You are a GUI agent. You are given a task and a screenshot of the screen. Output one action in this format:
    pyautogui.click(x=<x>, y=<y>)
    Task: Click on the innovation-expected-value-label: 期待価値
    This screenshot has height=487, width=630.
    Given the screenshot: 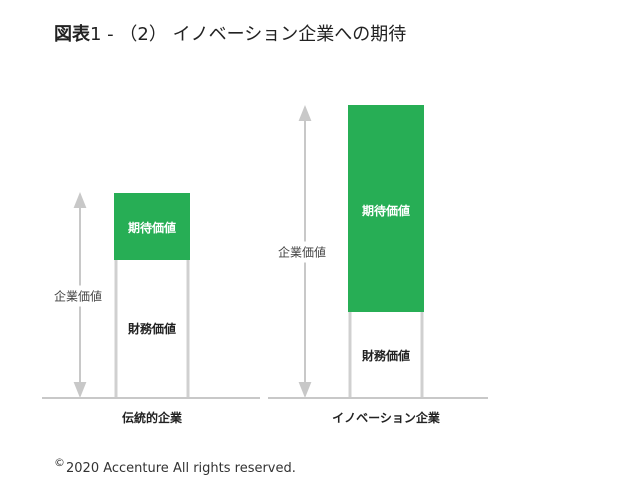 What is the action you would take?
    pyautogui.click(x=386, y=211)
    